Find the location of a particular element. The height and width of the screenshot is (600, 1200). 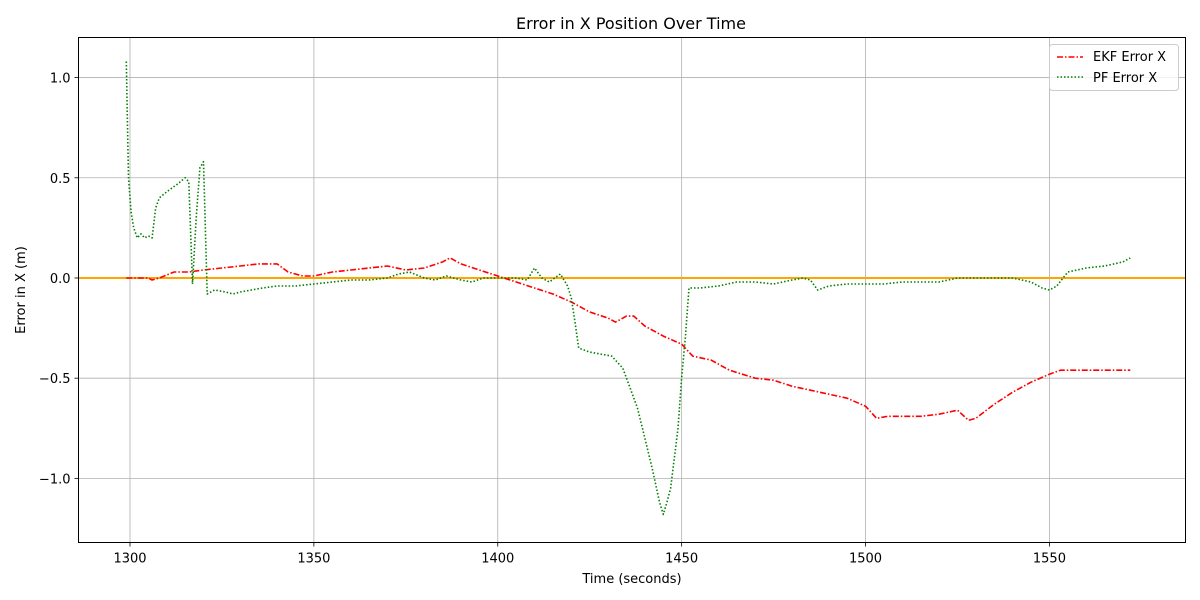

x-tick-label: 1550 is located at coordinates (1049, 559).